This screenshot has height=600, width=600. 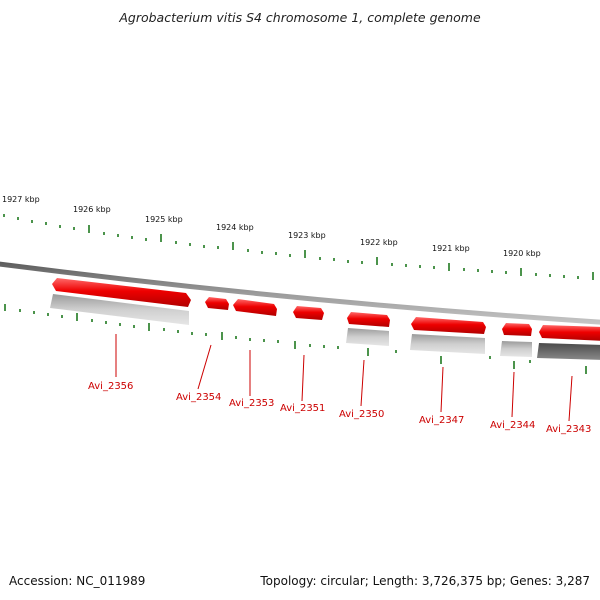 What do you see at coordinates (235, 227) in the screenshot?
I see `scale-label: 1924 kbp` at bounding box center [235, 227].